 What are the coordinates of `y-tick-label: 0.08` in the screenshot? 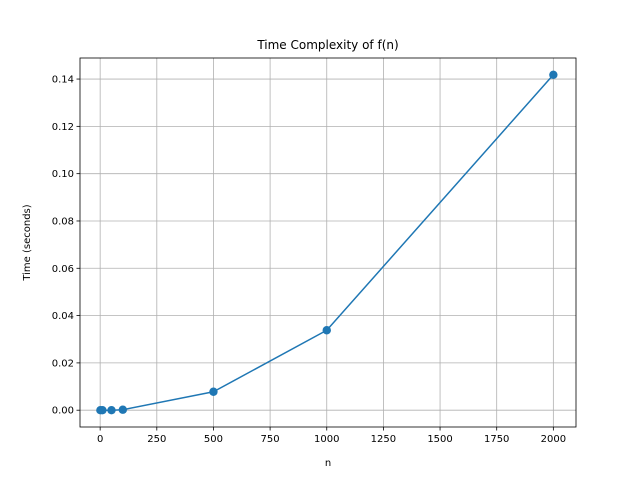 It's located at (63, 221).